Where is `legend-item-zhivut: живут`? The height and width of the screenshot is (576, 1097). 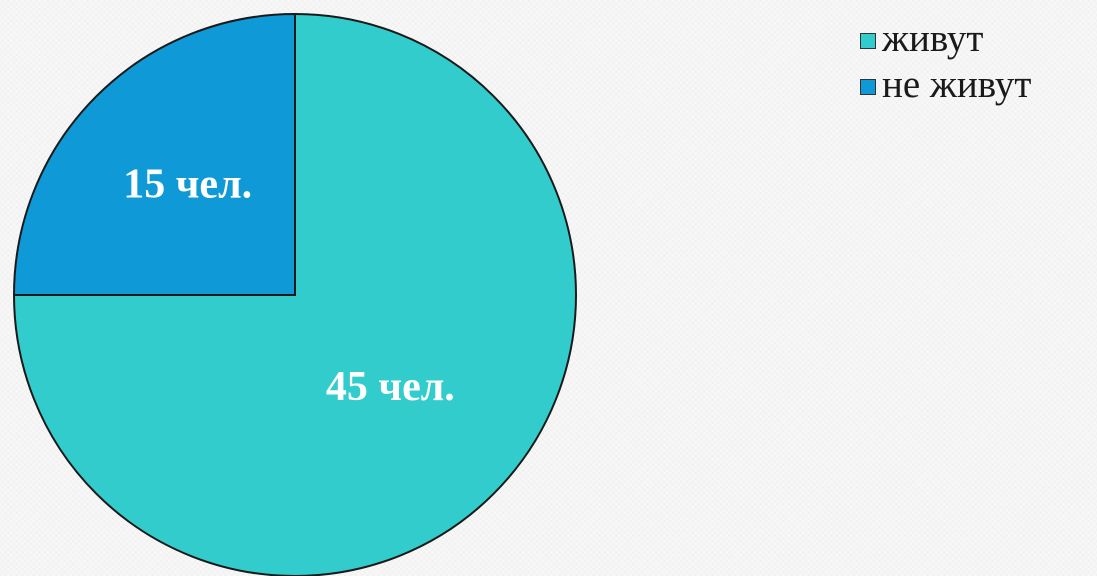
legend-item-zhivut: живут is located at coordinates (945, 39).